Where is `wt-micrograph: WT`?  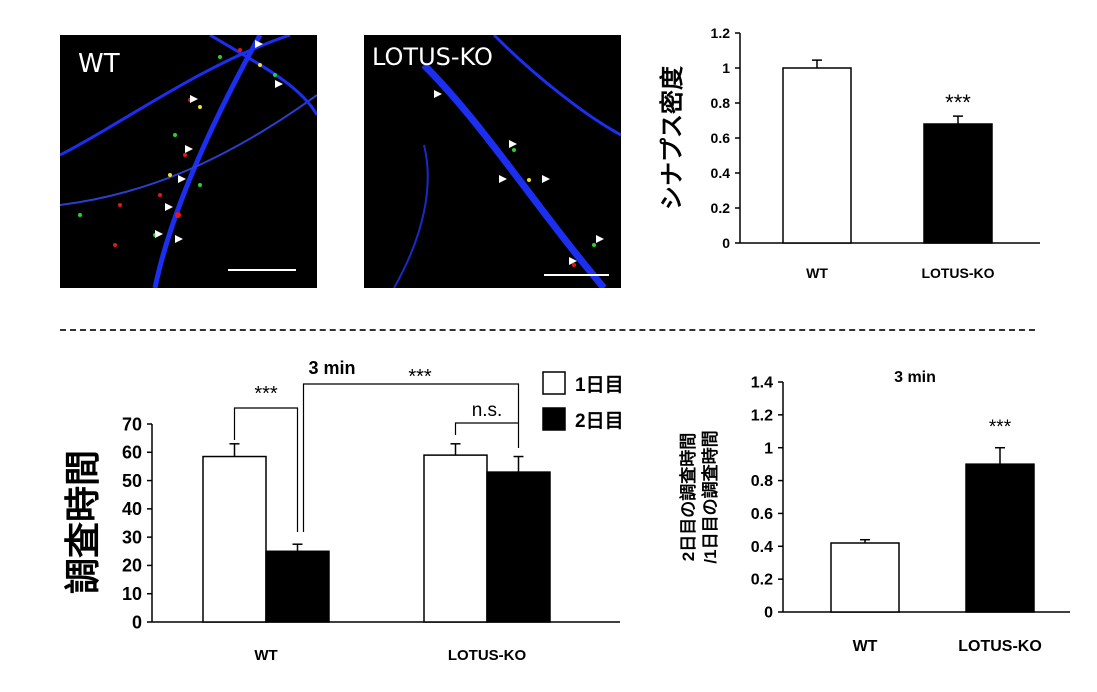
wt-micrograph: WT is located at coordinates (188, 161).